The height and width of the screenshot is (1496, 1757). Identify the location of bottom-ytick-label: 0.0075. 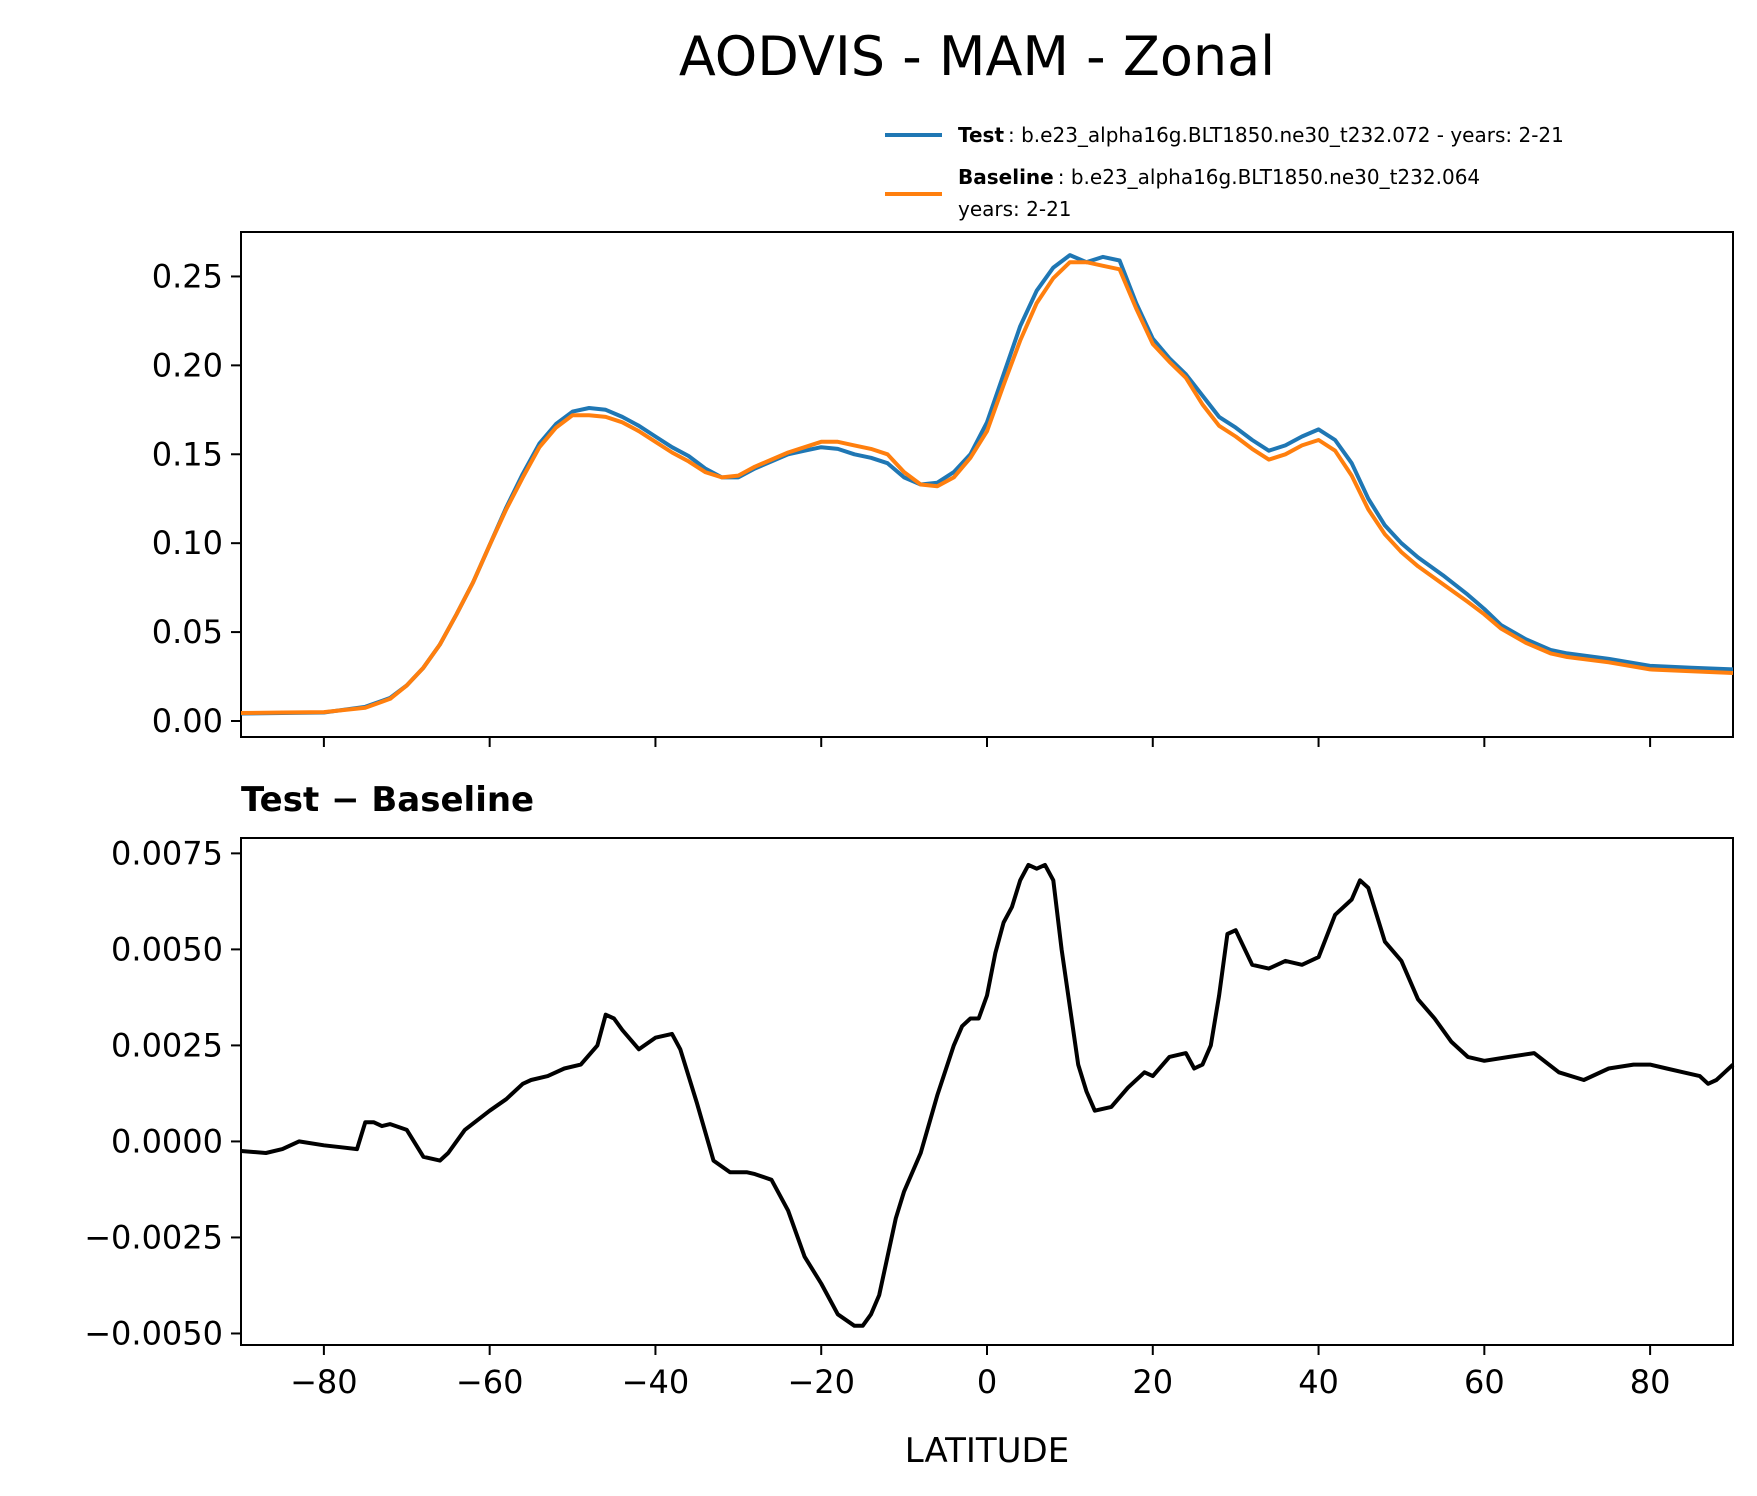
(167, 853).